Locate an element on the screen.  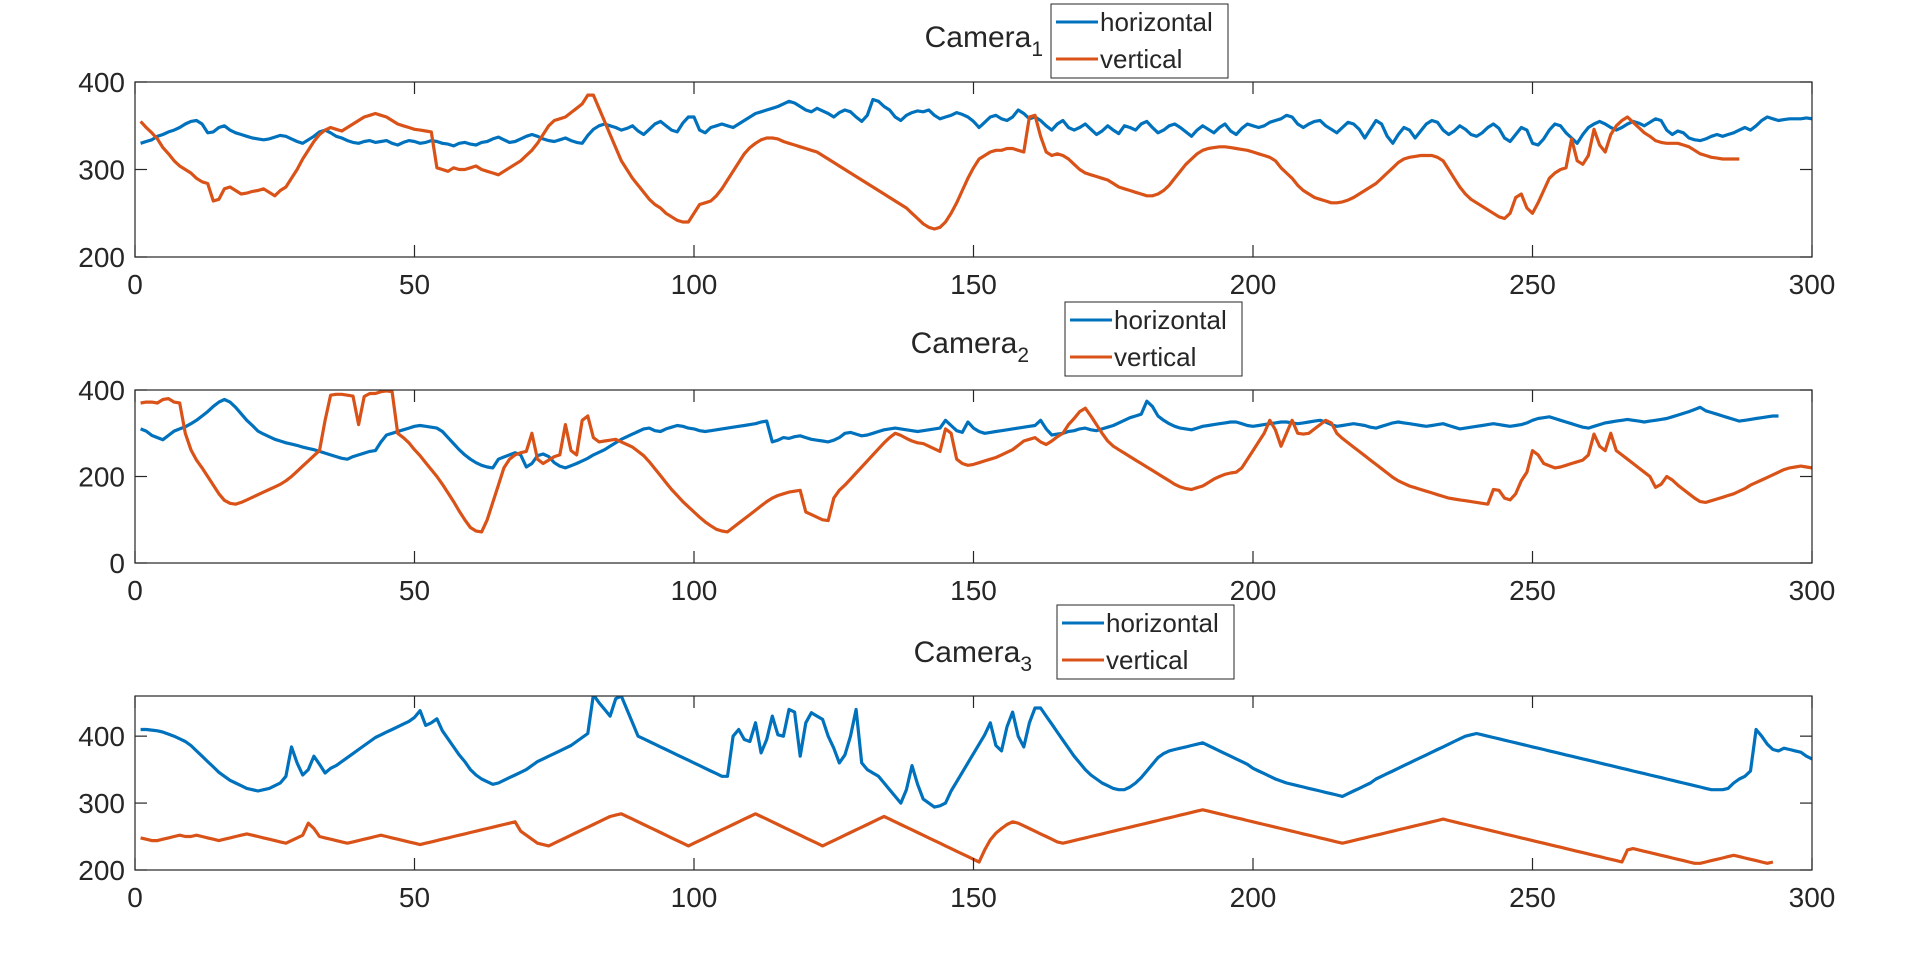
title-subscript: 2 is located at coordinates (1023, 355).